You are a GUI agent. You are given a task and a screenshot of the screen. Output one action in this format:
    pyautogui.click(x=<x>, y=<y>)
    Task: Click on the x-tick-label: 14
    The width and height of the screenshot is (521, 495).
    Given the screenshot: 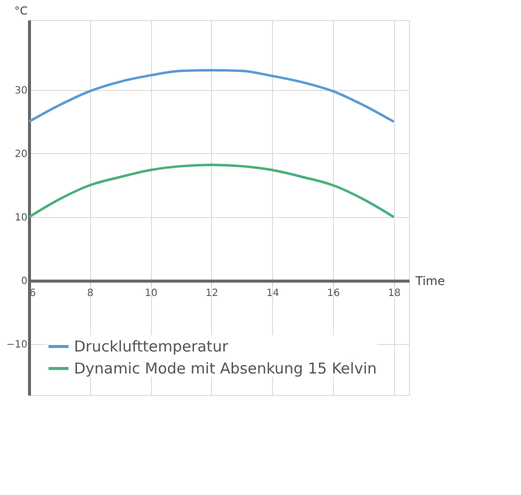 What is the action you would take?
    pyautogui.click(x=273, y=294)
    